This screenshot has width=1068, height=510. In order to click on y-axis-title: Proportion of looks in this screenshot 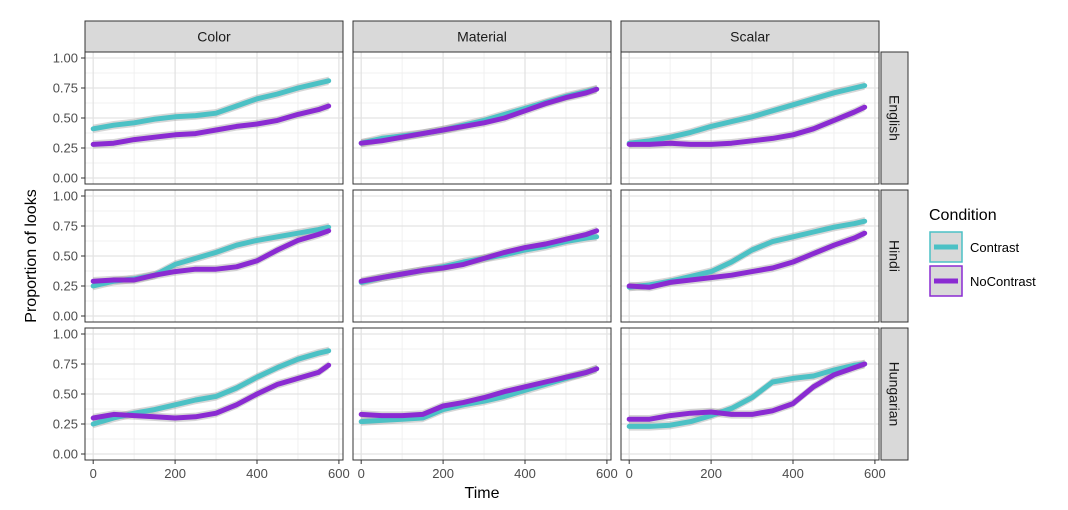, I will do `click(31, 255)`.